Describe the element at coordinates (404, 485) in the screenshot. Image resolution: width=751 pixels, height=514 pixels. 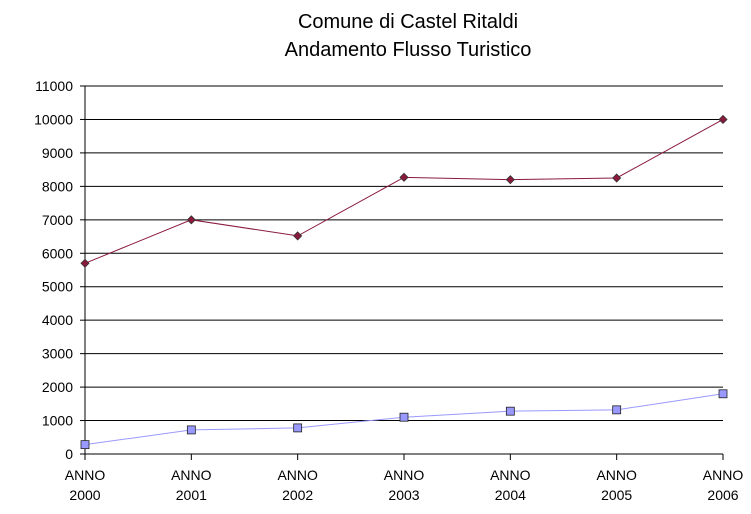
I see `x-tick-label: ANNO 2003` at that location.